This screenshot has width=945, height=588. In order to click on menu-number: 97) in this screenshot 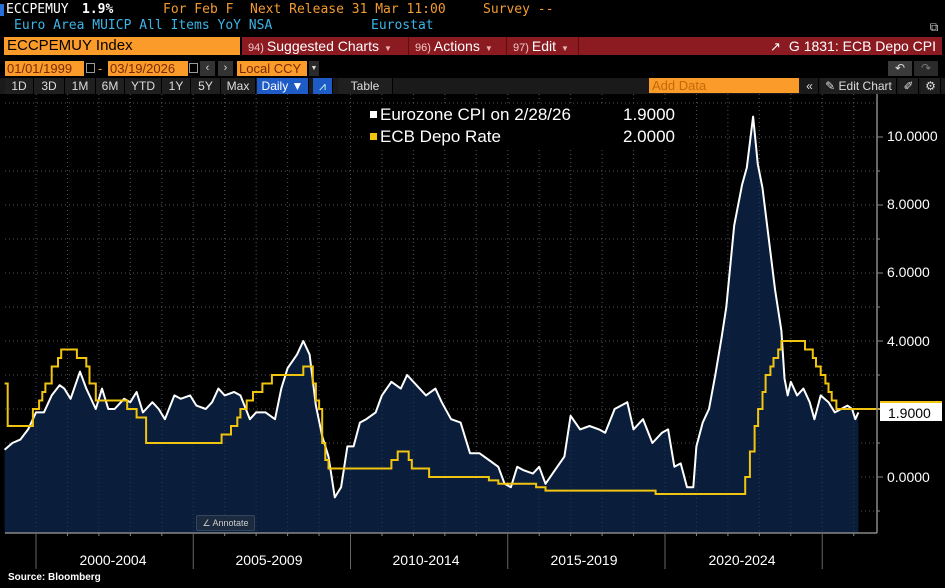, I will do `click(521, 48)`.